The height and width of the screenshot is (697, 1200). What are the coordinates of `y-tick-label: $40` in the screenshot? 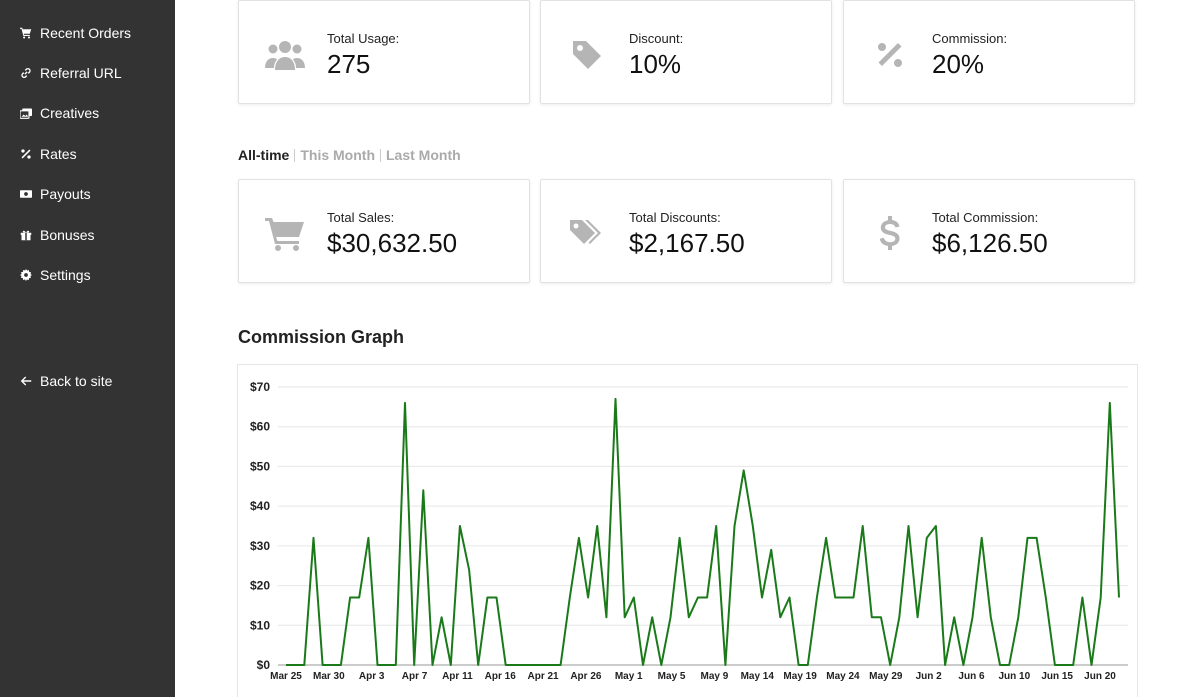 It's located at (260, 506).